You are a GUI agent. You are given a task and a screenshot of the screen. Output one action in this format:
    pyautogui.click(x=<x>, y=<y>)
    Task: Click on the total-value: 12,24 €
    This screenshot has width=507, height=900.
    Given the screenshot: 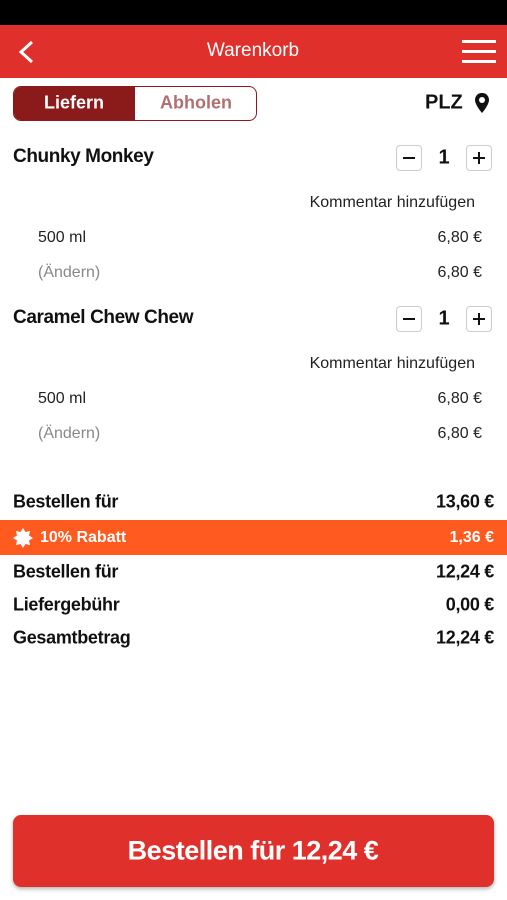 What is the action you would take?
    pyautogui.click(x=465, y=637)
    